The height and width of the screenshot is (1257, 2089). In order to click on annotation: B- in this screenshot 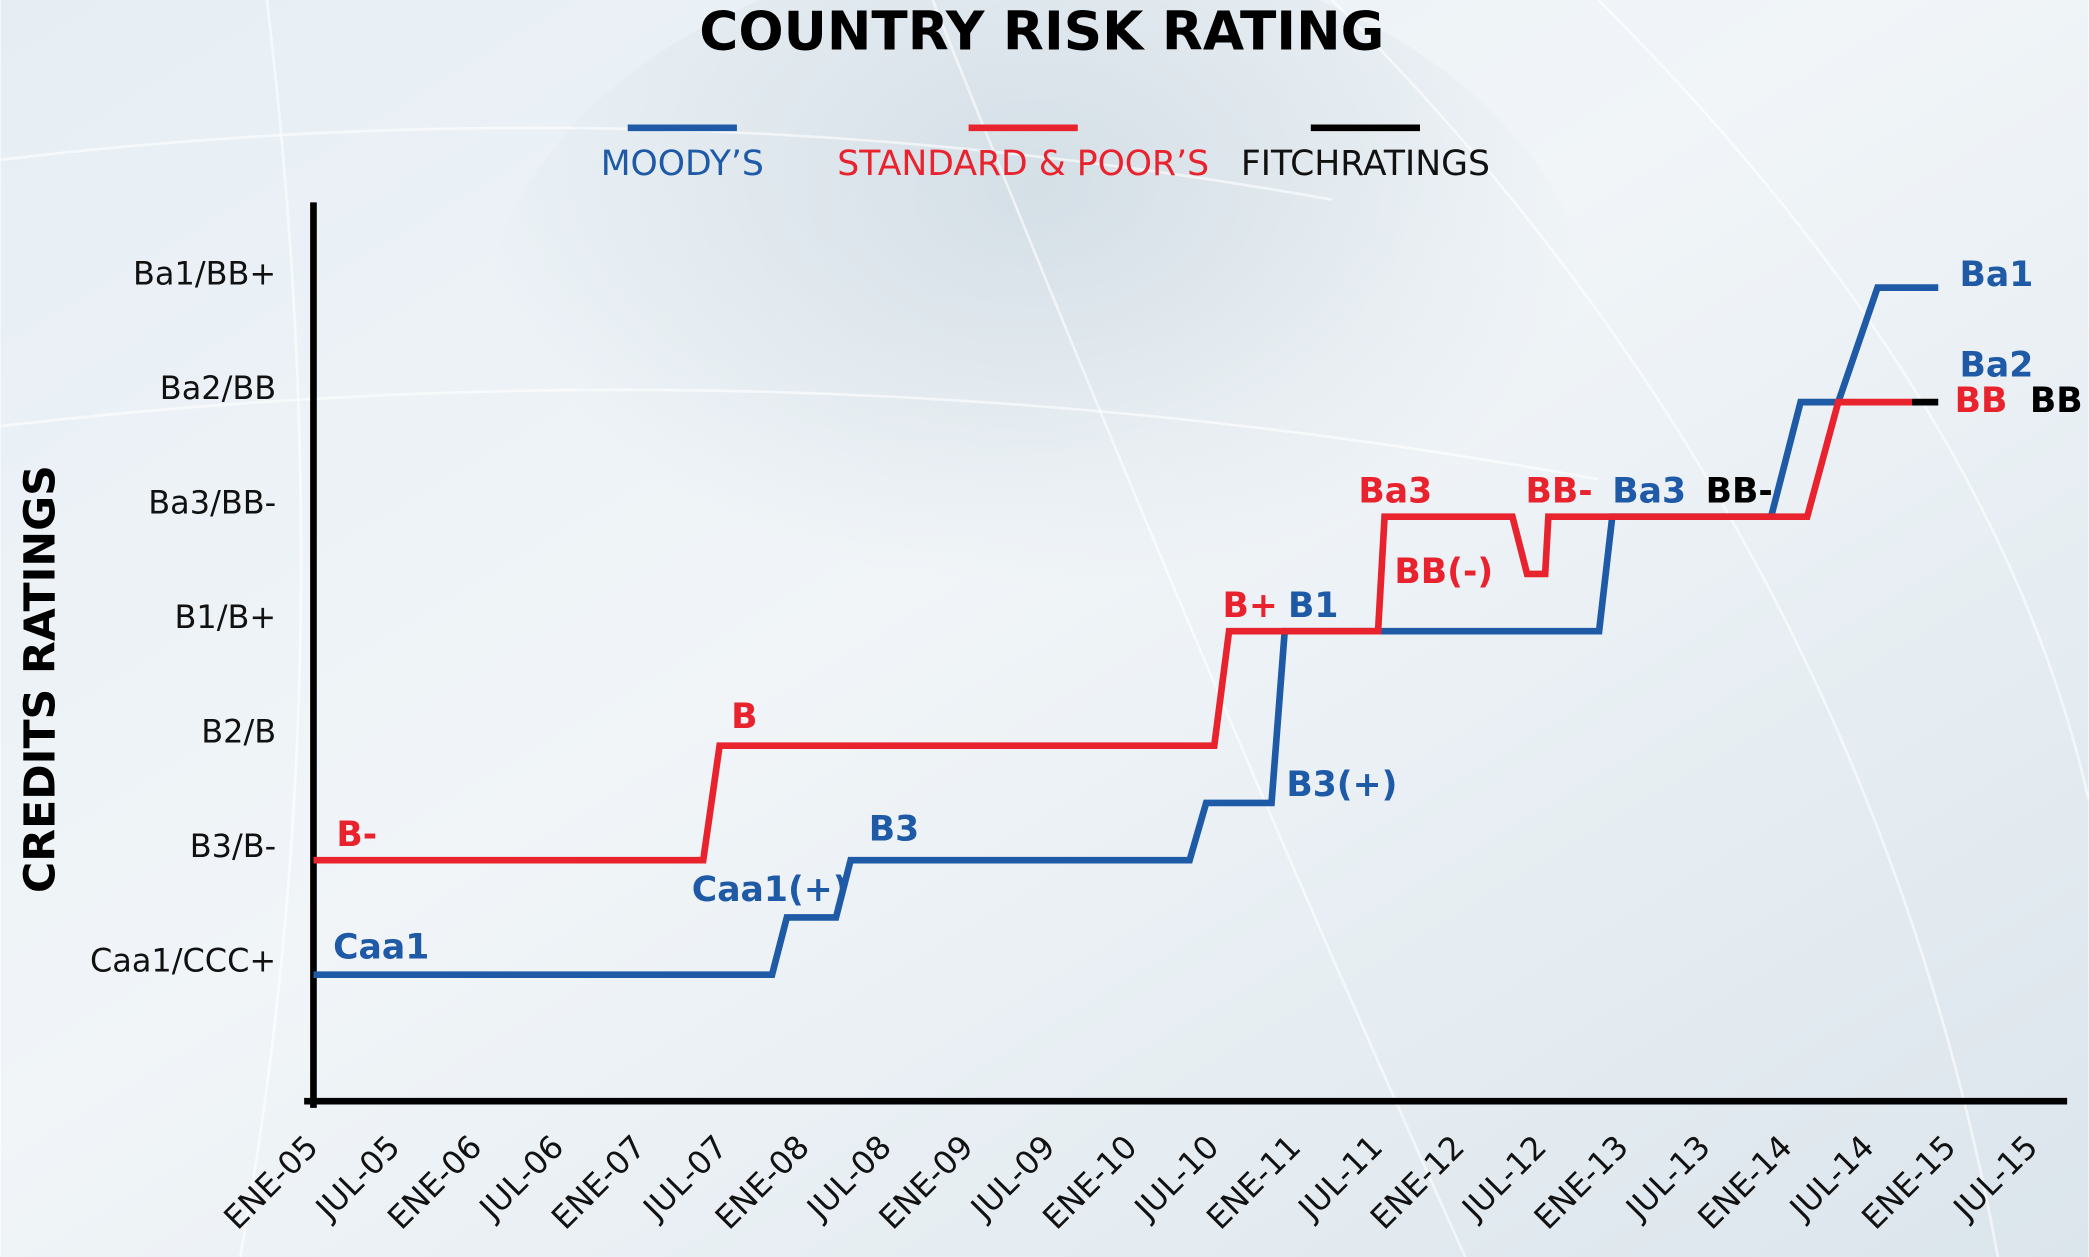, I will do `click(356, 835)`.